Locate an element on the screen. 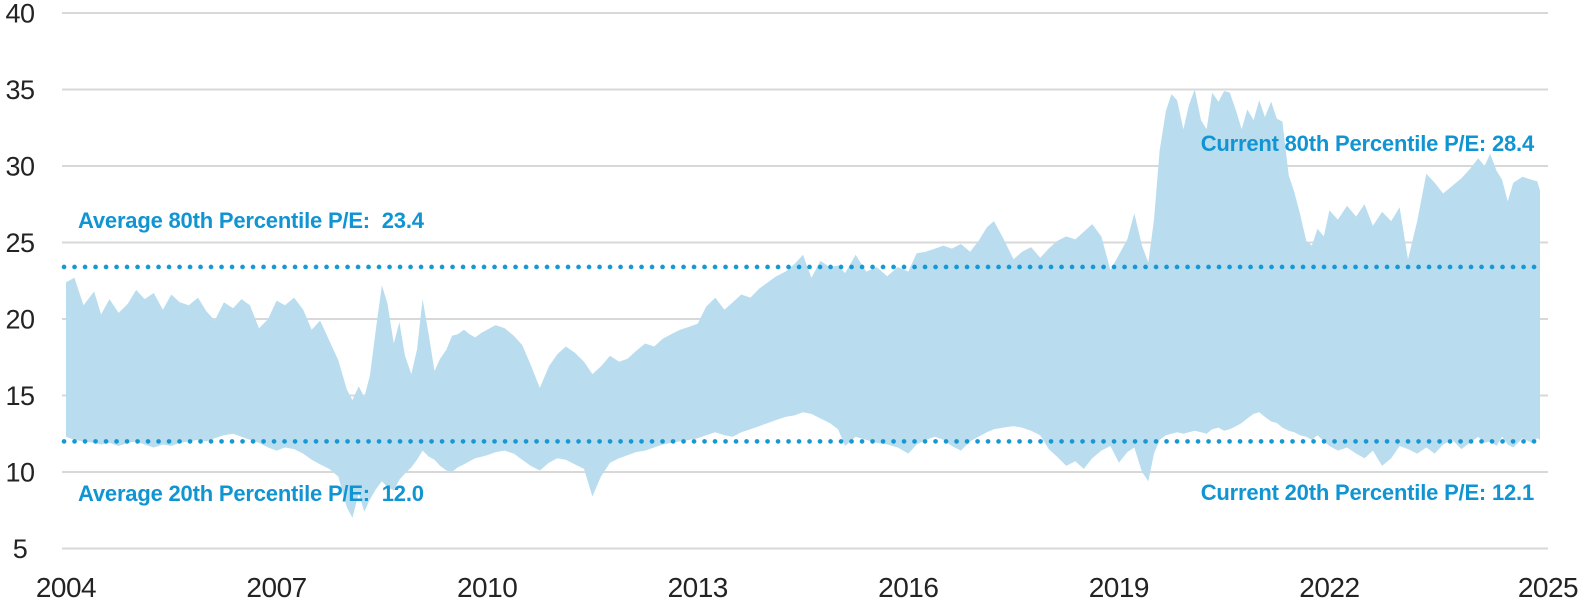 Image resolution: width=1584 pixels, height=608 pixels. x-axis-label-2013: 2013 is located at coordinates (698, 587).